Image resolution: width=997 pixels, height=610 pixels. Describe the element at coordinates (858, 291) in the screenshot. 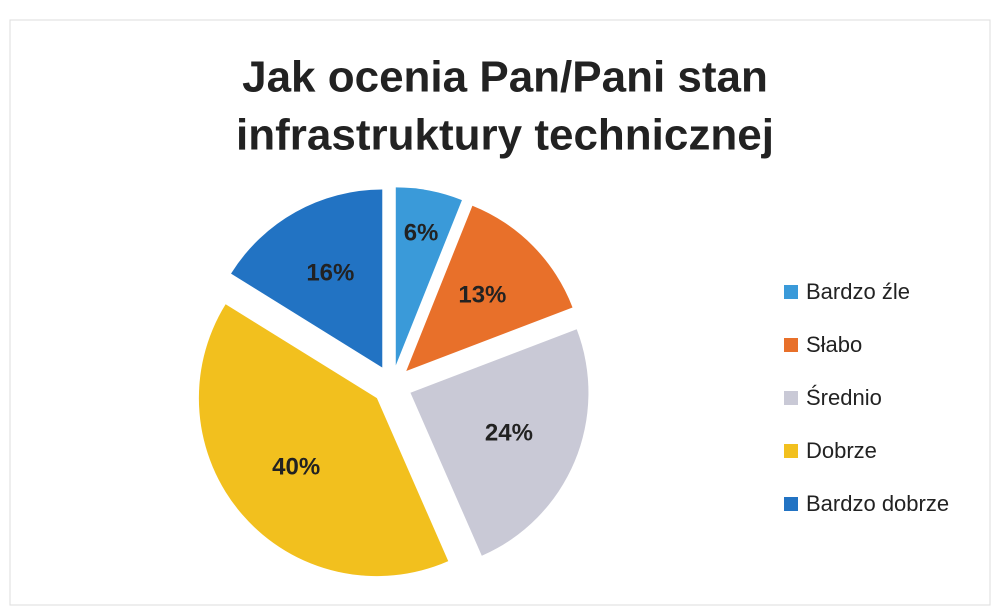

I see `legend-label: Bardzo źle` at that location.